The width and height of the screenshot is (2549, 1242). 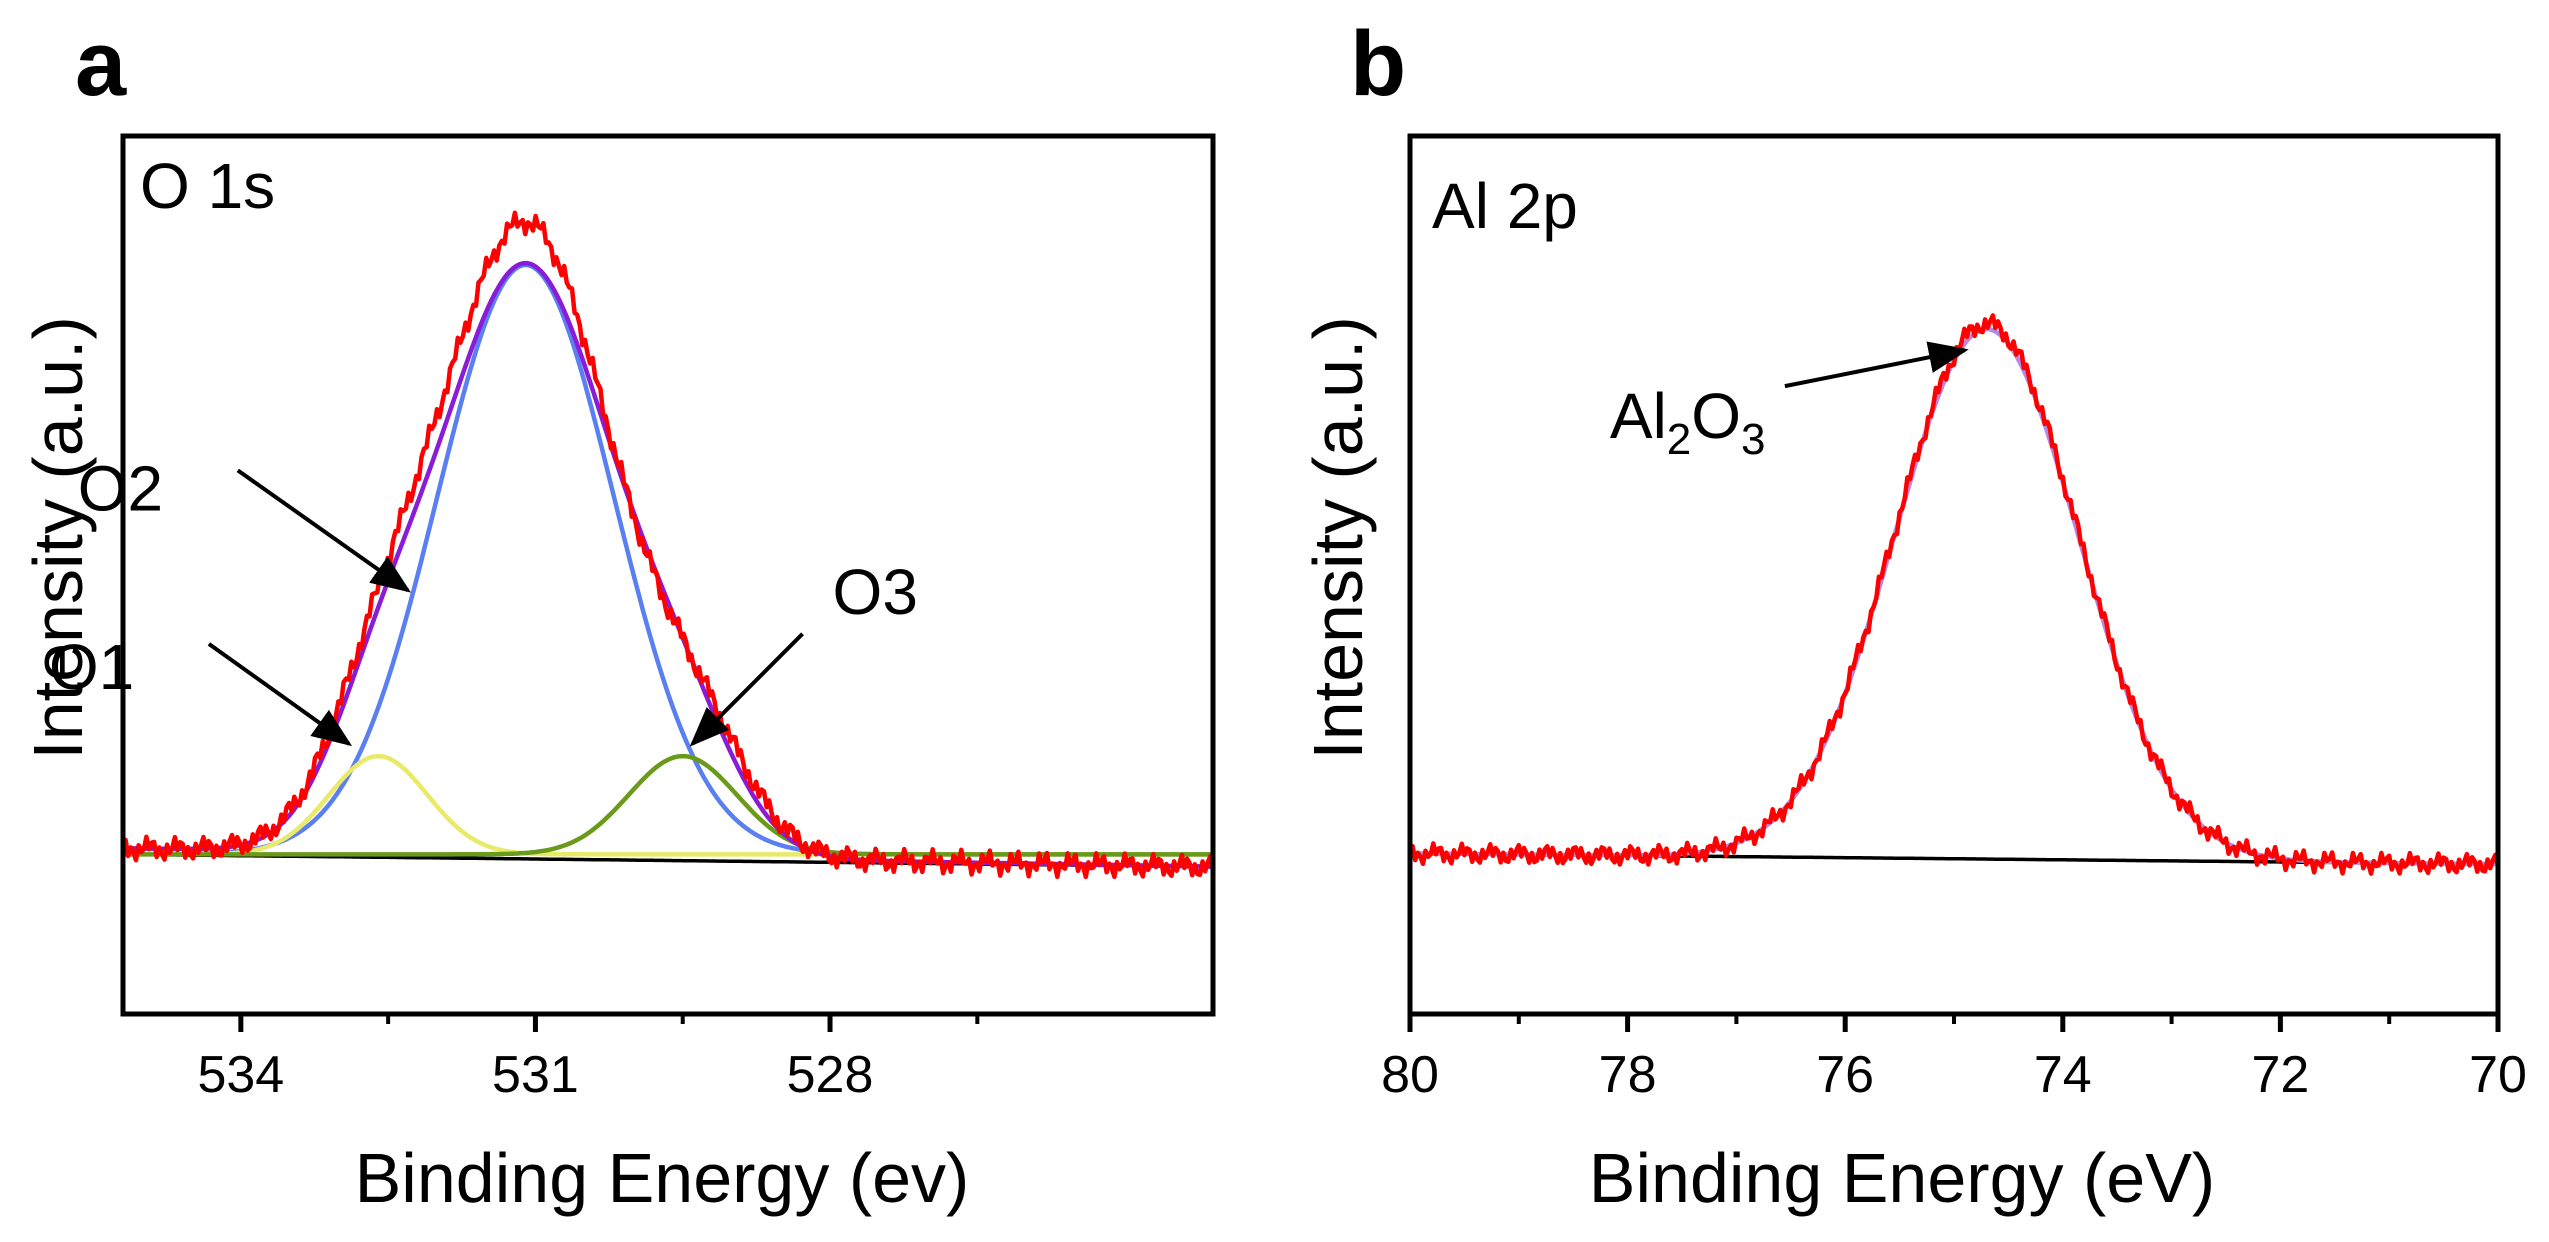 I want to click on panel-a-x-tick-label: 534, so click(x=240, y=1075).